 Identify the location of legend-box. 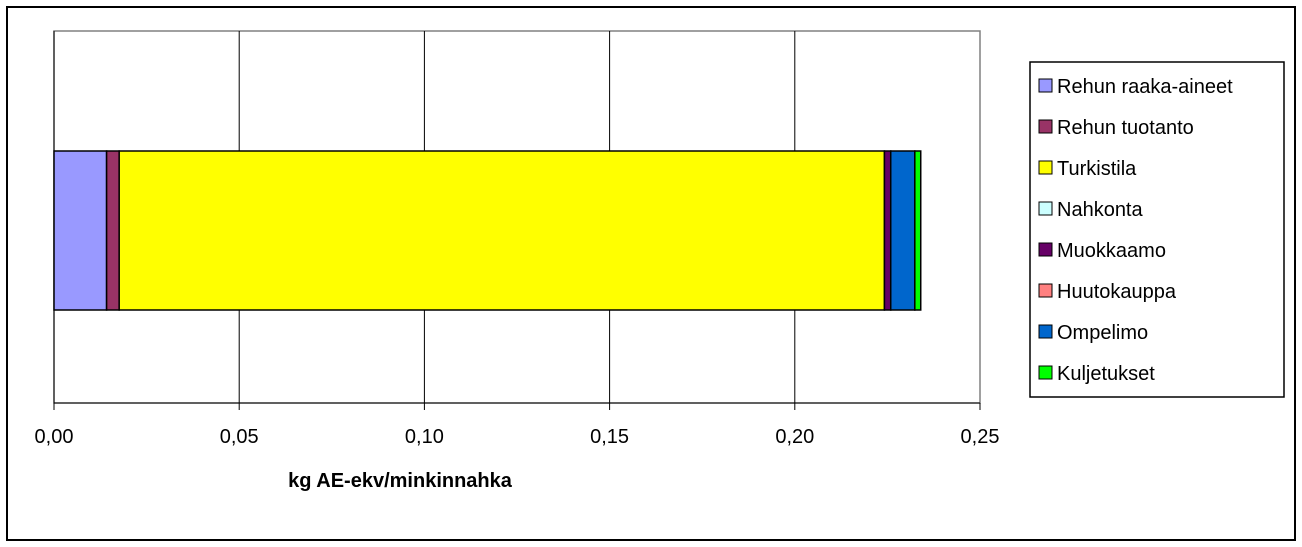
(1157, 229).